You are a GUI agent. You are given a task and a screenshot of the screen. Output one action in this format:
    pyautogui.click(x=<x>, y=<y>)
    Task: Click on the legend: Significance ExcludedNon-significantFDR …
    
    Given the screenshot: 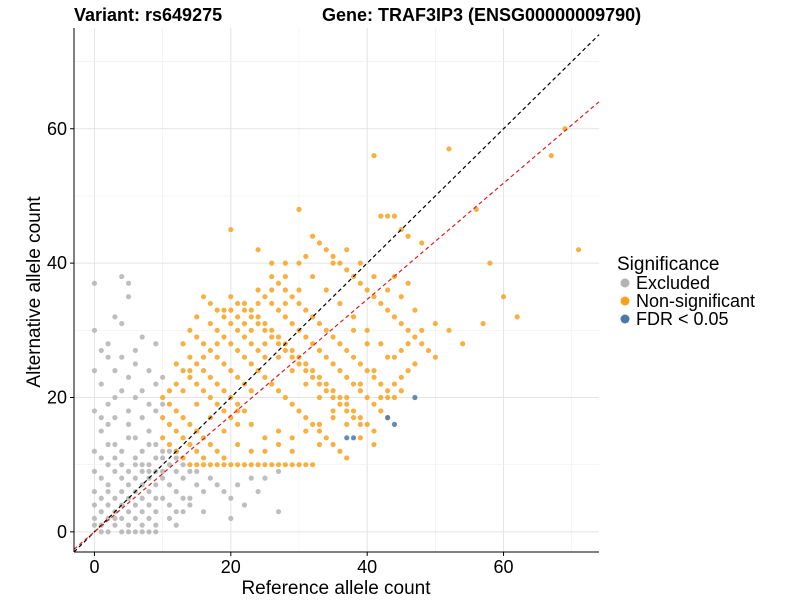 What is the action you would take?
    pyautogui.click(x=686, y=291)
    